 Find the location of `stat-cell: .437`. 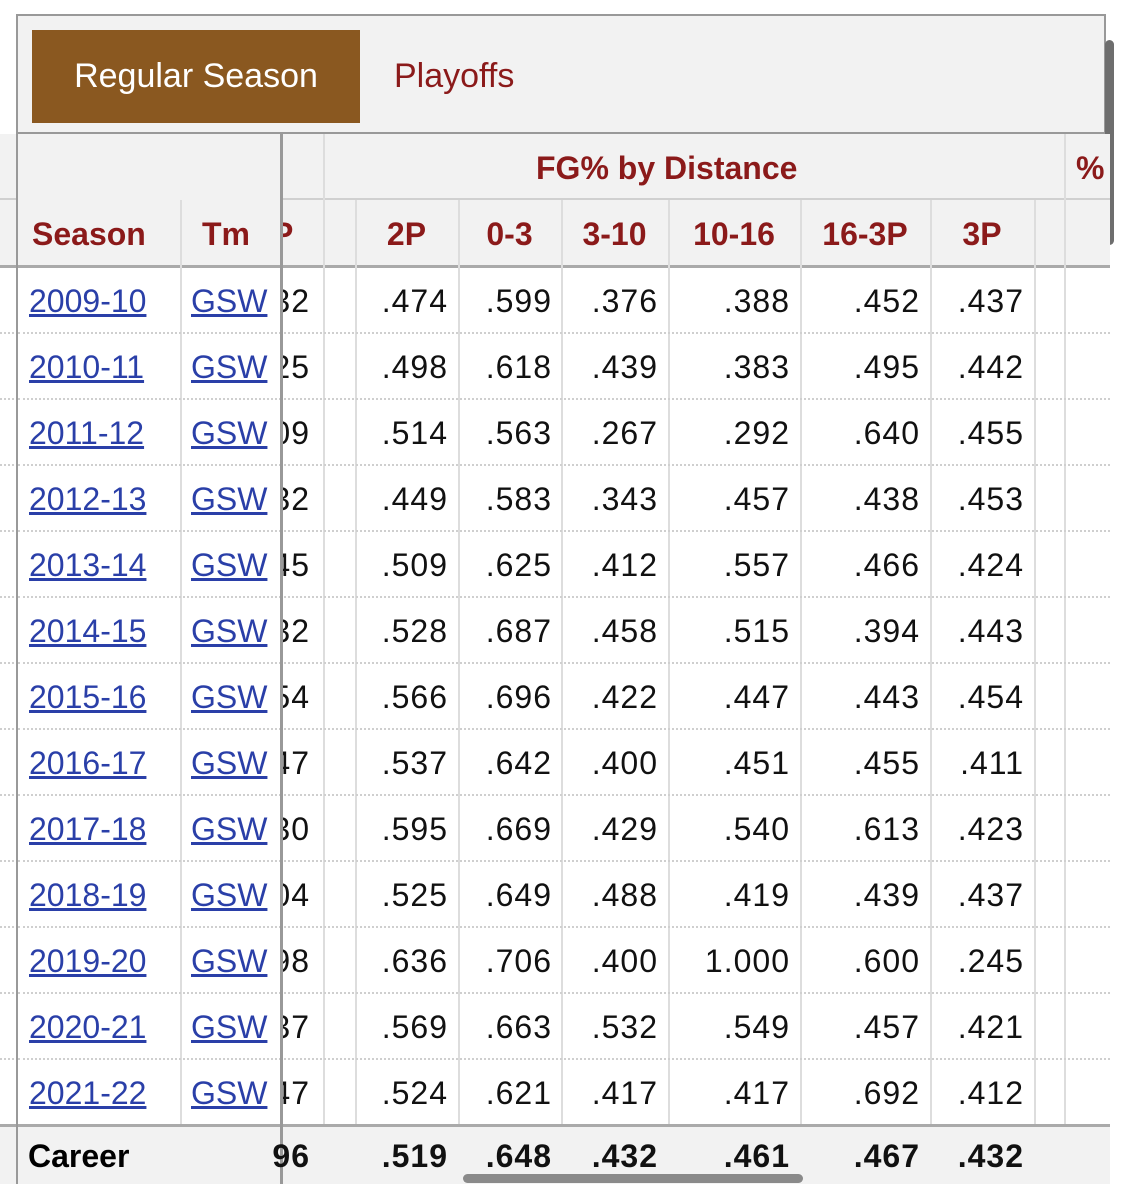

stat-cell: .437 is located at coordinates (990, 301).